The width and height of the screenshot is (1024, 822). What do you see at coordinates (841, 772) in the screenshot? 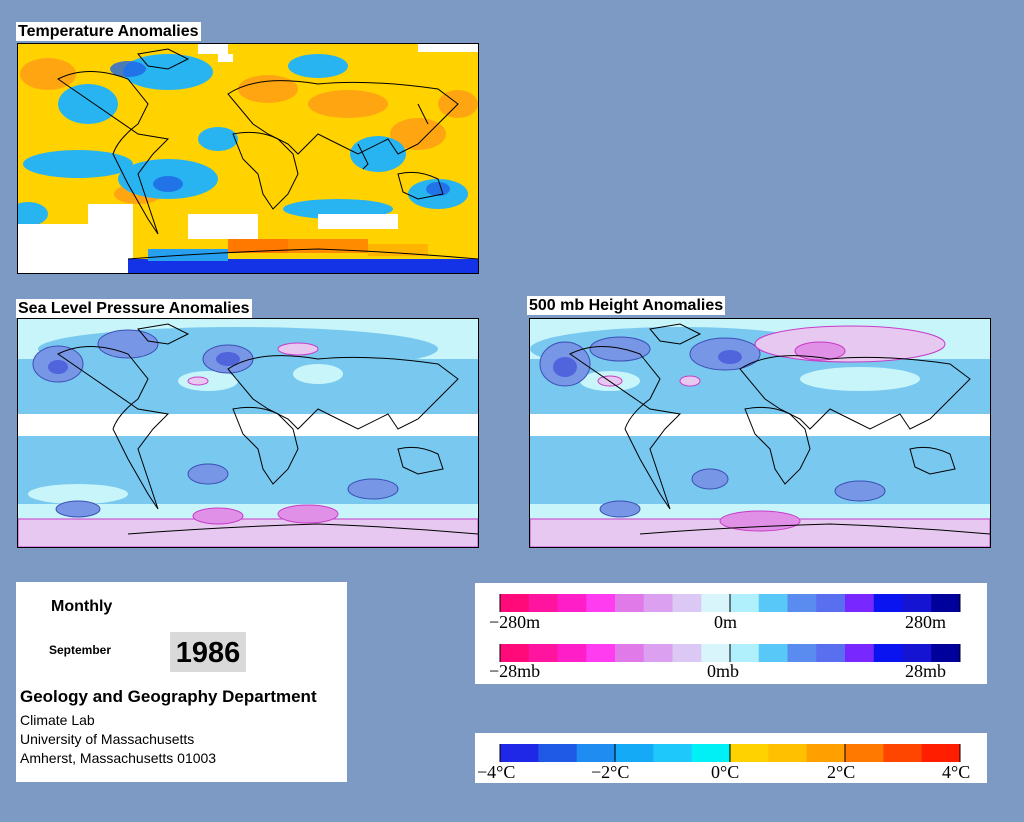
I see `temp-label-3: 2°C` at bounding box center [841, 772].